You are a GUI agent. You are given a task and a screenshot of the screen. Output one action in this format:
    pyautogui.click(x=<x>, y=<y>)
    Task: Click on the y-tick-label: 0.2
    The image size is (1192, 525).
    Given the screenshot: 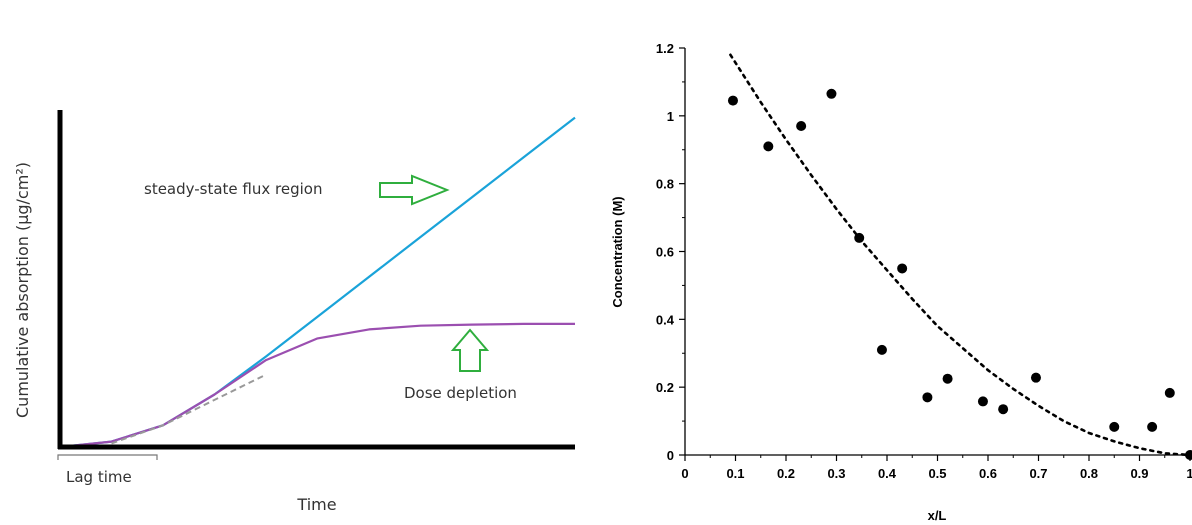 What is the action you would take?
    pyautogui.click(x=665, y=387)
    